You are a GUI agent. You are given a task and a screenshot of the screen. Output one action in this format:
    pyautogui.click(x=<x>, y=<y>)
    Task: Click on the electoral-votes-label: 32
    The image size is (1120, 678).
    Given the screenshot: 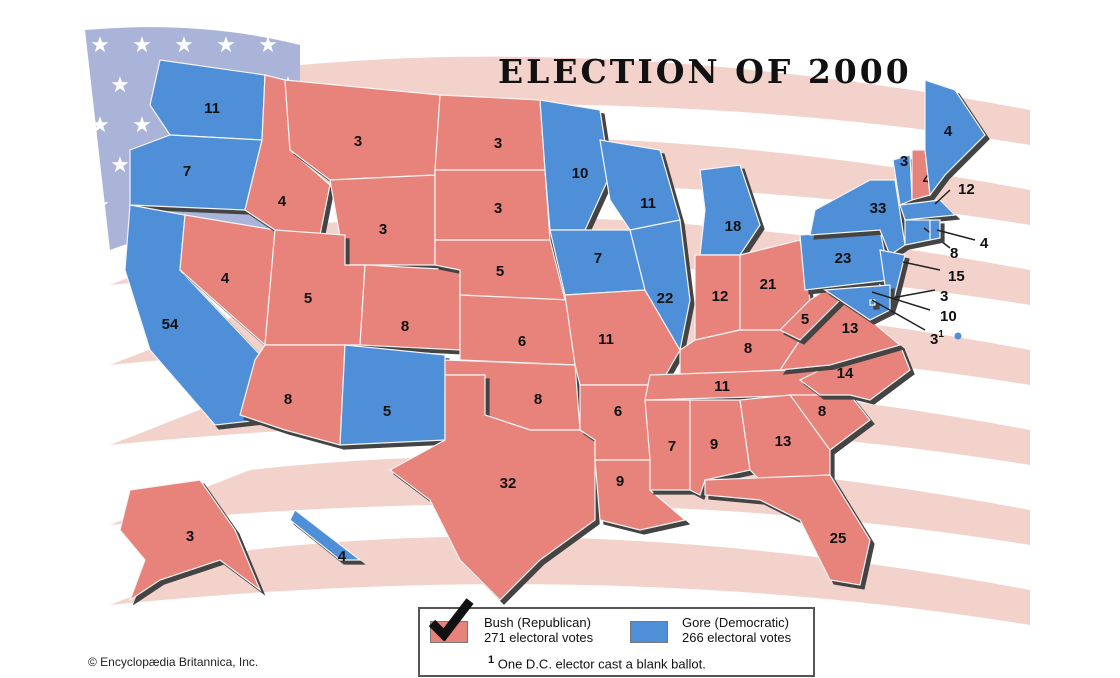 What is the action you would take?
    pyautogui.click(x=508, y=483)
    